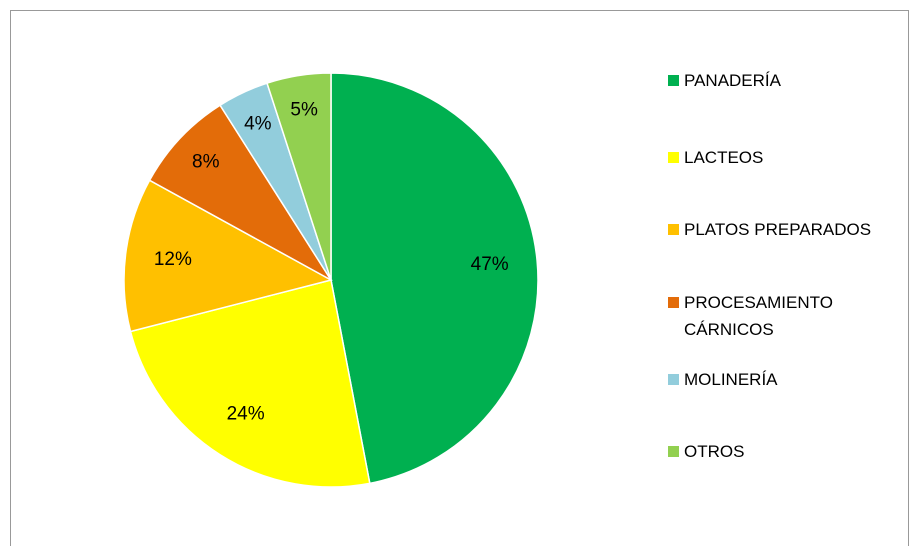  Describe the element at coordinates (490, 264) in the screenshot. I see `data-label: 47%` at that location.